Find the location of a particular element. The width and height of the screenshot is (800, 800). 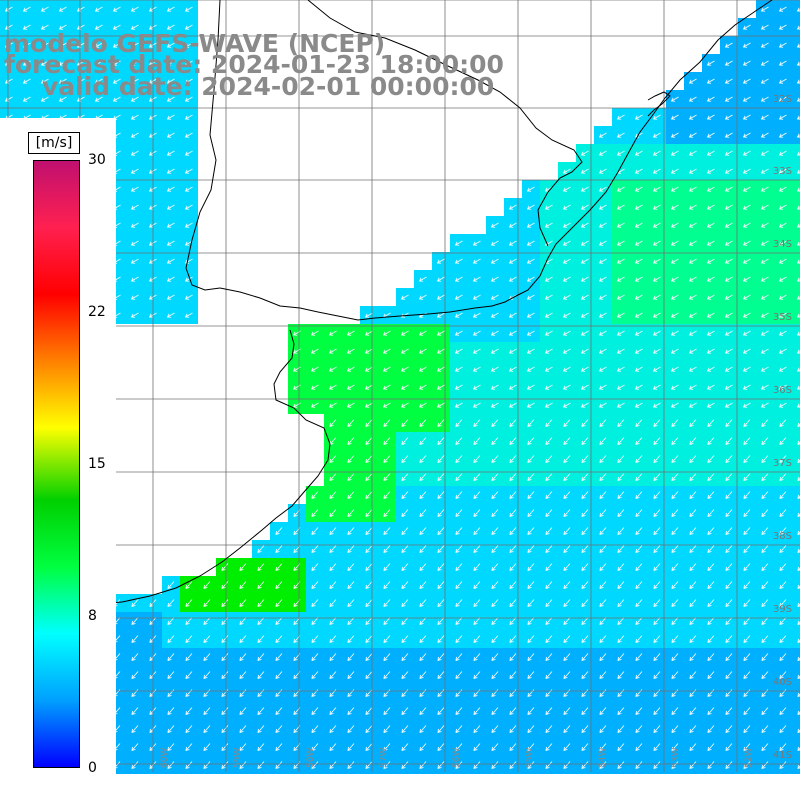

latitude-label: 38S is located at coordinates (782, 536).